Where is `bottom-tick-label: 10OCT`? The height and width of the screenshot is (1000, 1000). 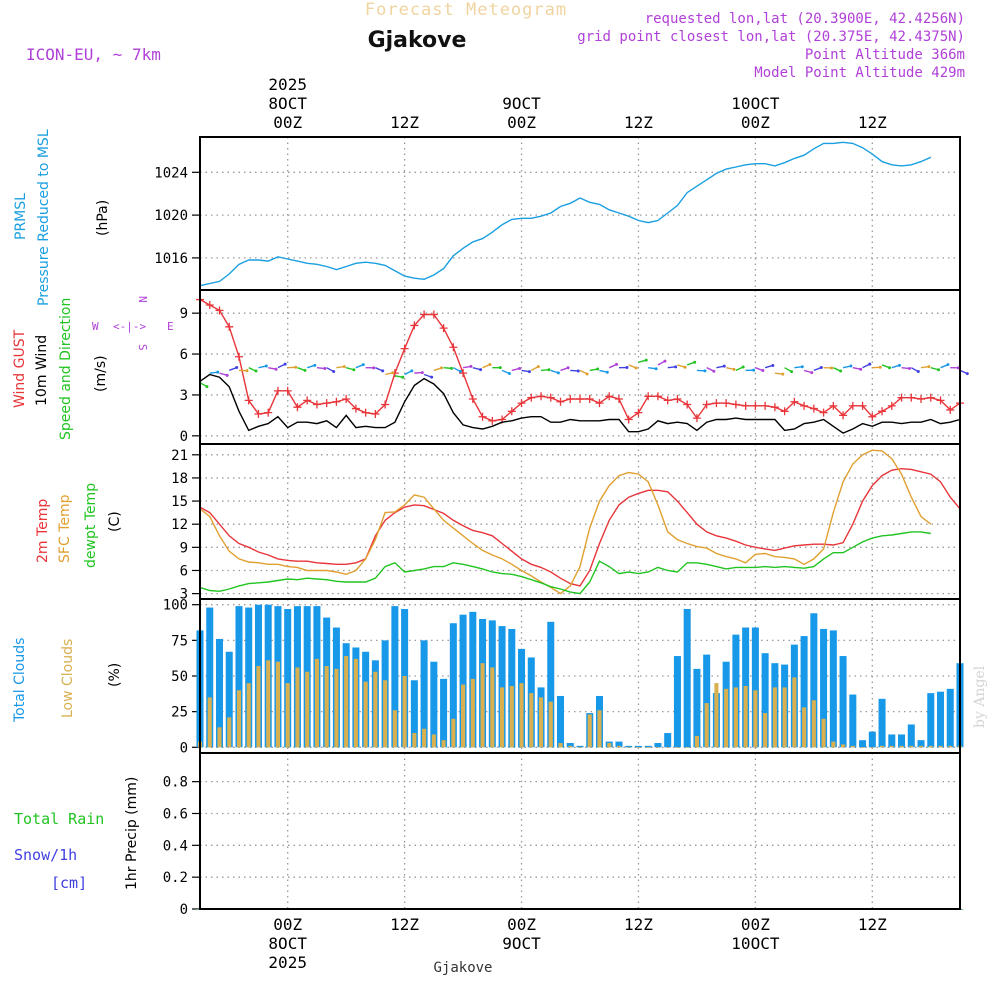
bottom-tick-label: 10OCT is located at coordinates (755, 943).